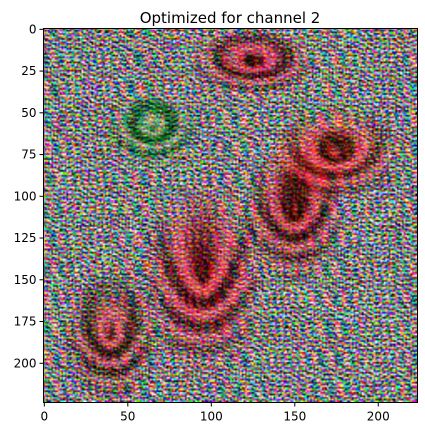  Describe the element at coordinates (28, 155) in the screenshot. I see `y-tick-label: 75` at that location.